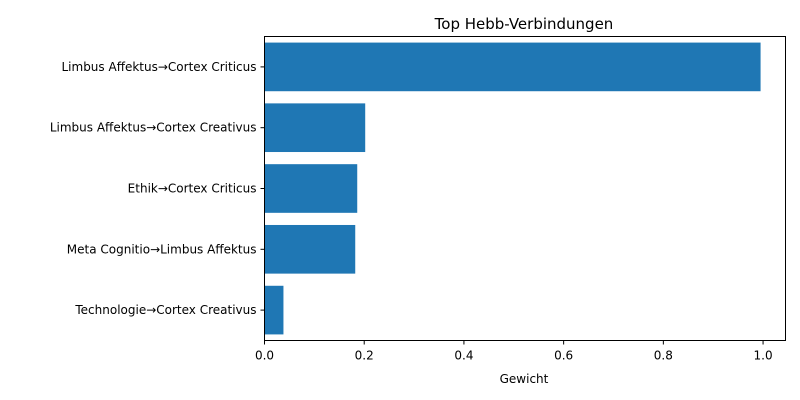 The width and height of the screenshot is (800, 400). I want to click on x-tick-label-5: 1.0, so click(763, 356).